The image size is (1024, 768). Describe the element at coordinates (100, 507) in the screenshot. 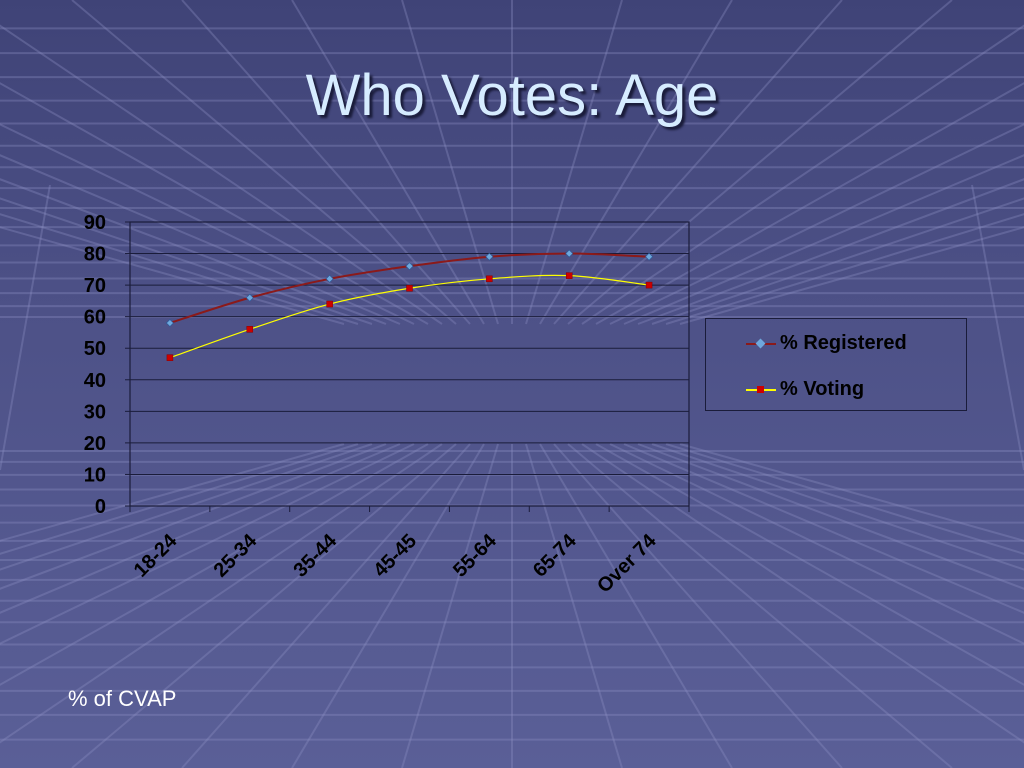

I see `y-tick-label: 0` at that location.